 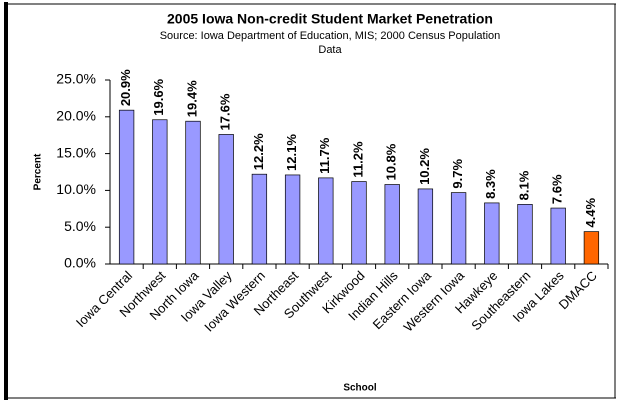 I want to click on y-tick-label: 5.0%, so click(x=80, y=226).